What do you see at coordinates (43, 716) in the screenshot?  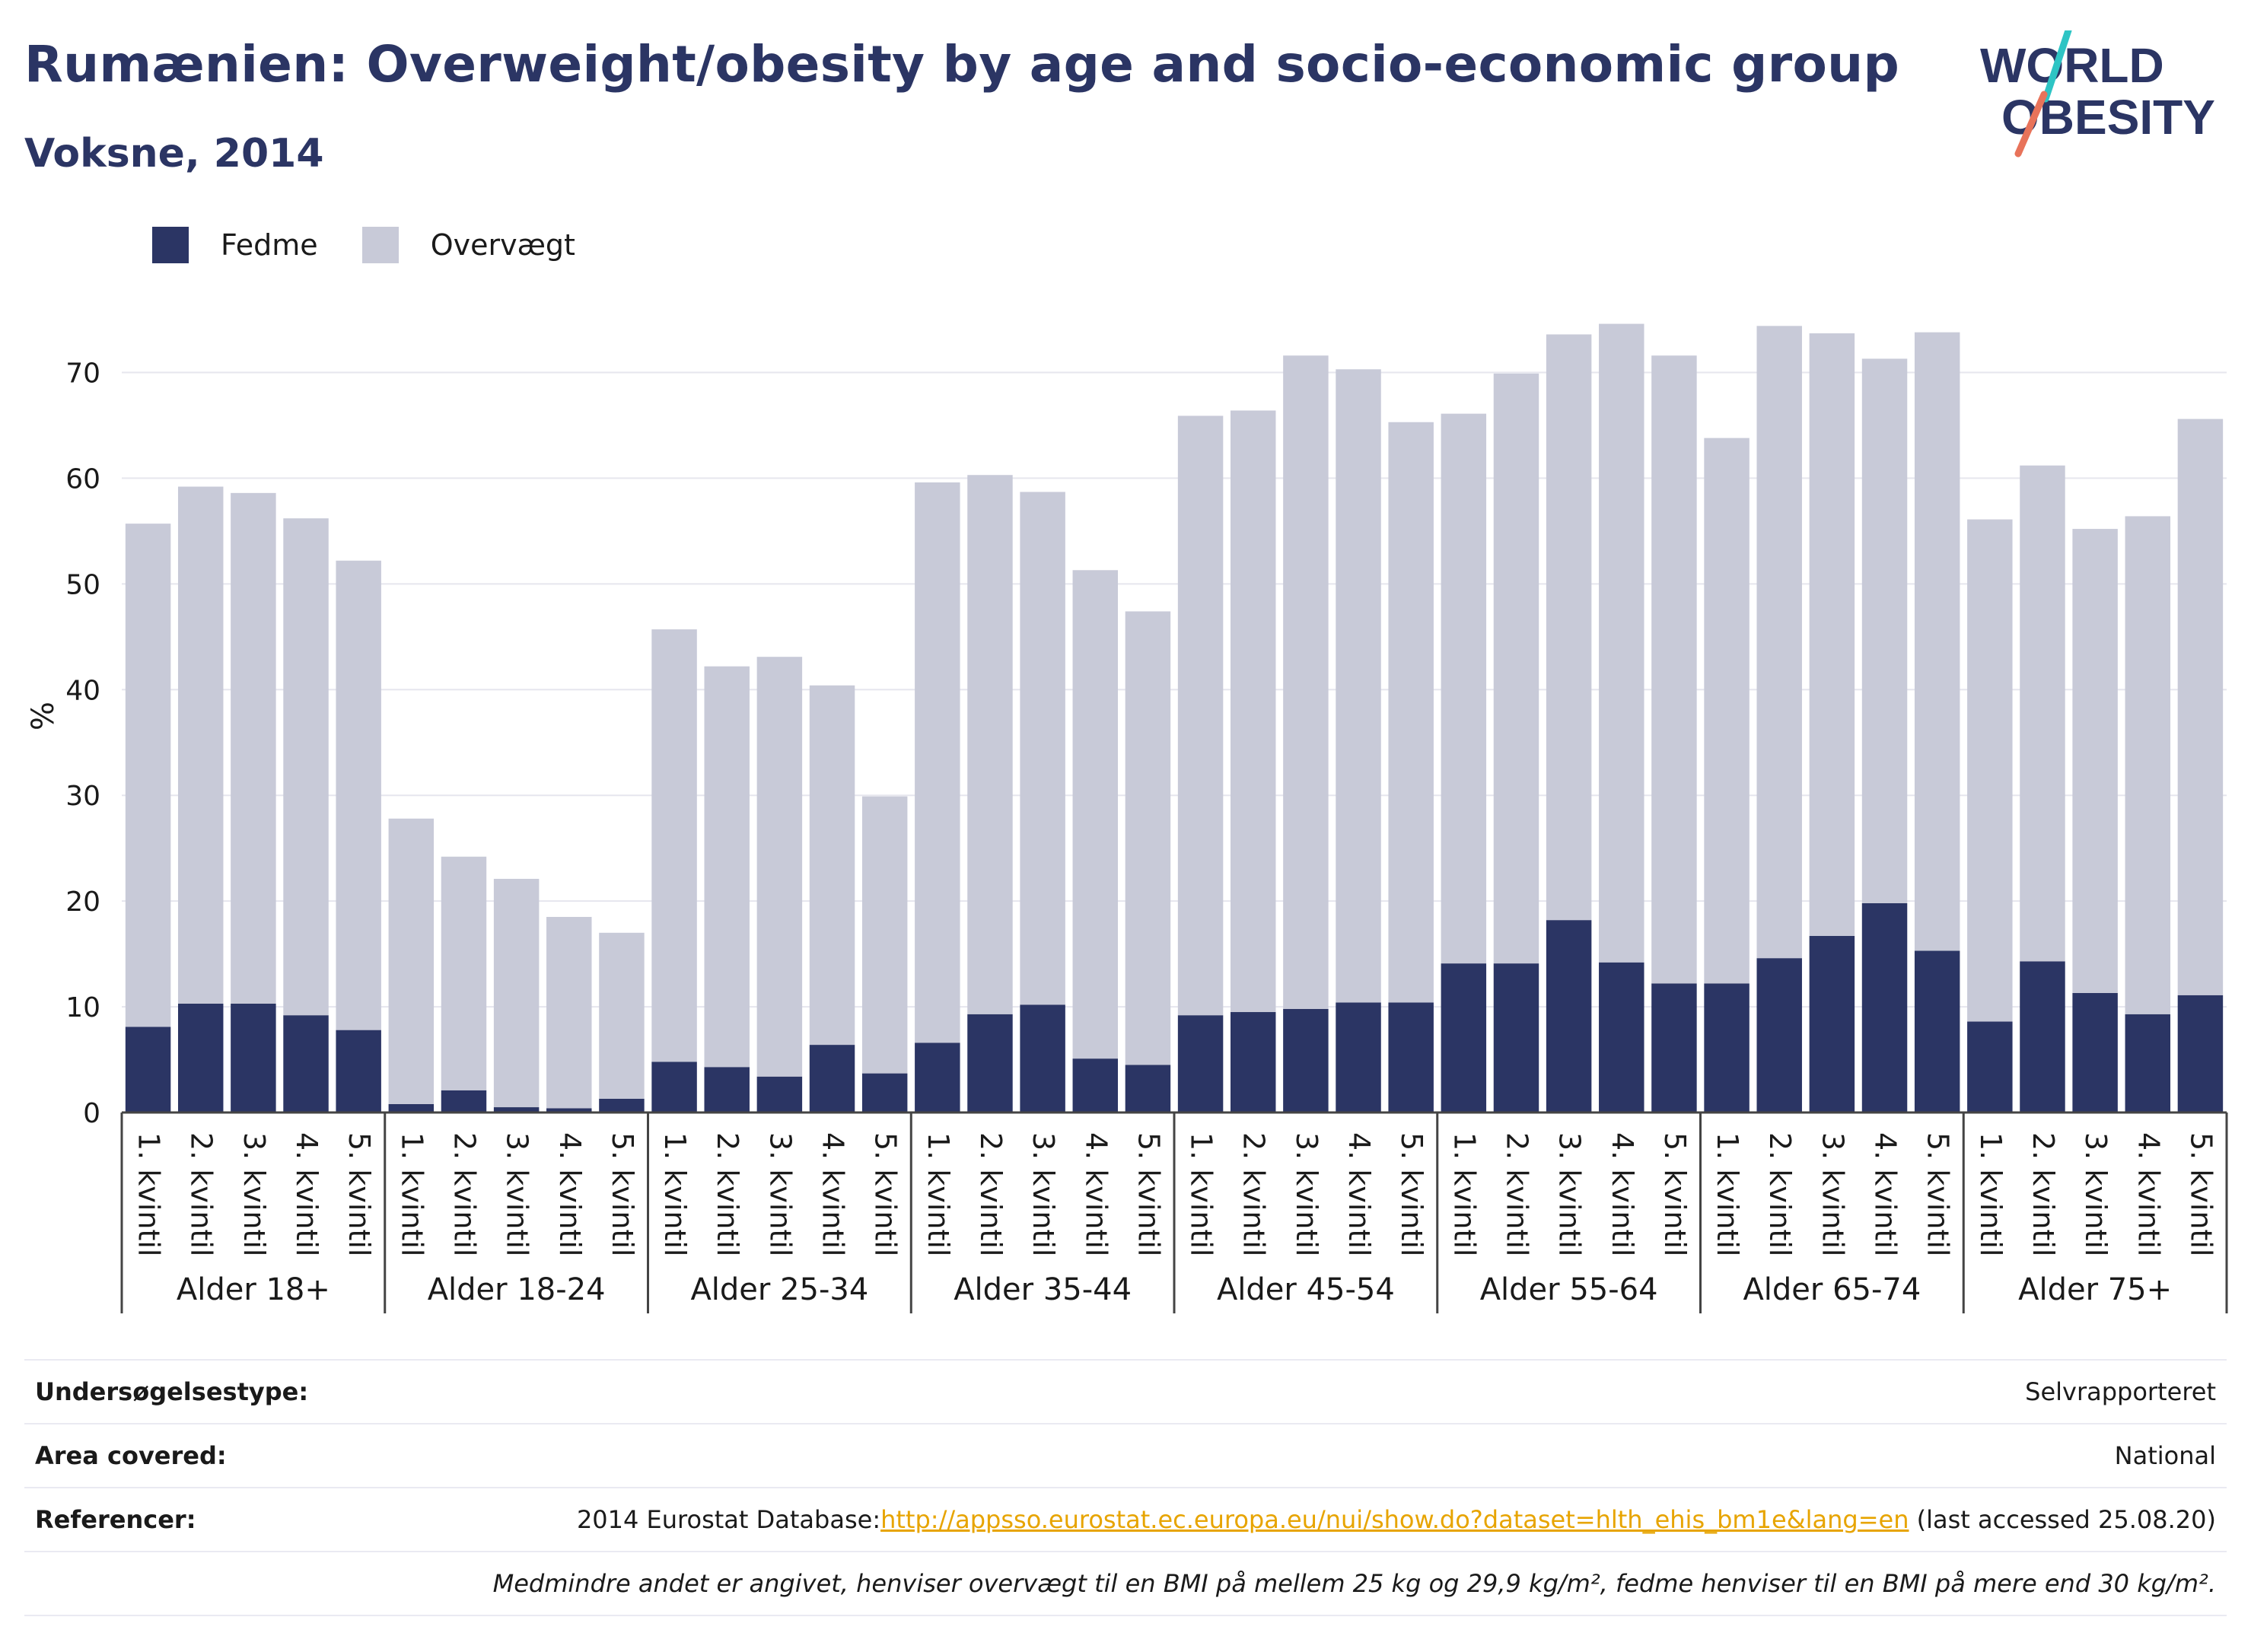 I see `y-axis-label: %` at bounding box center [43, 716].